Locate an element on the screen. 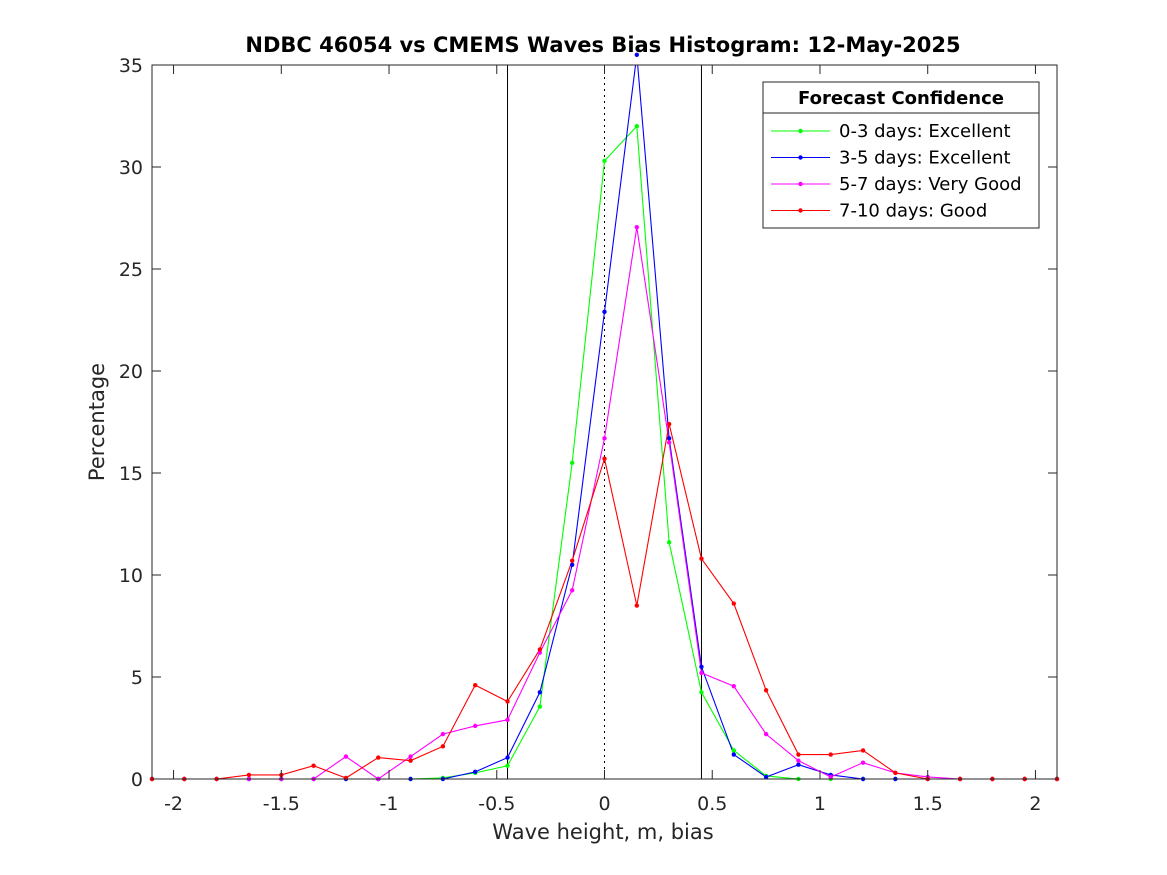 The image size is (1167, 875). x-tick-label: -1.5 is located at coordinates (281, 804).